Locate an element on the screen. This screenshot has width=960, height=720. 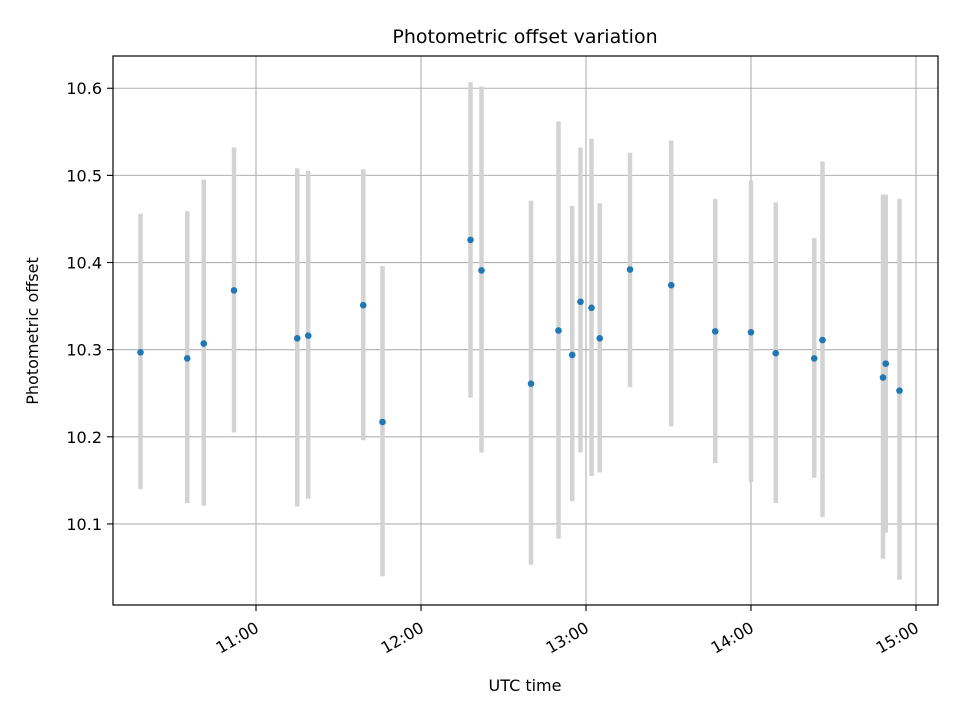
y-tick-label: 10.6 is located at coordinates (84, 88).